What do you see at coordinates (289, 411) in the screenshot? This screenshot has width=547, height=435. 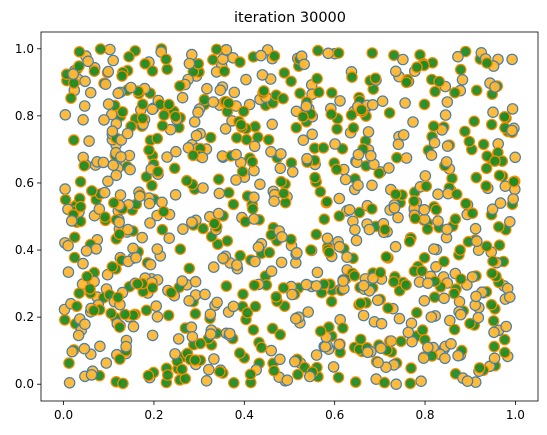 I see `x-axis: 0.0 0.2 0.4 0.6 0.8 1.0` at bounding box center [289, 411].